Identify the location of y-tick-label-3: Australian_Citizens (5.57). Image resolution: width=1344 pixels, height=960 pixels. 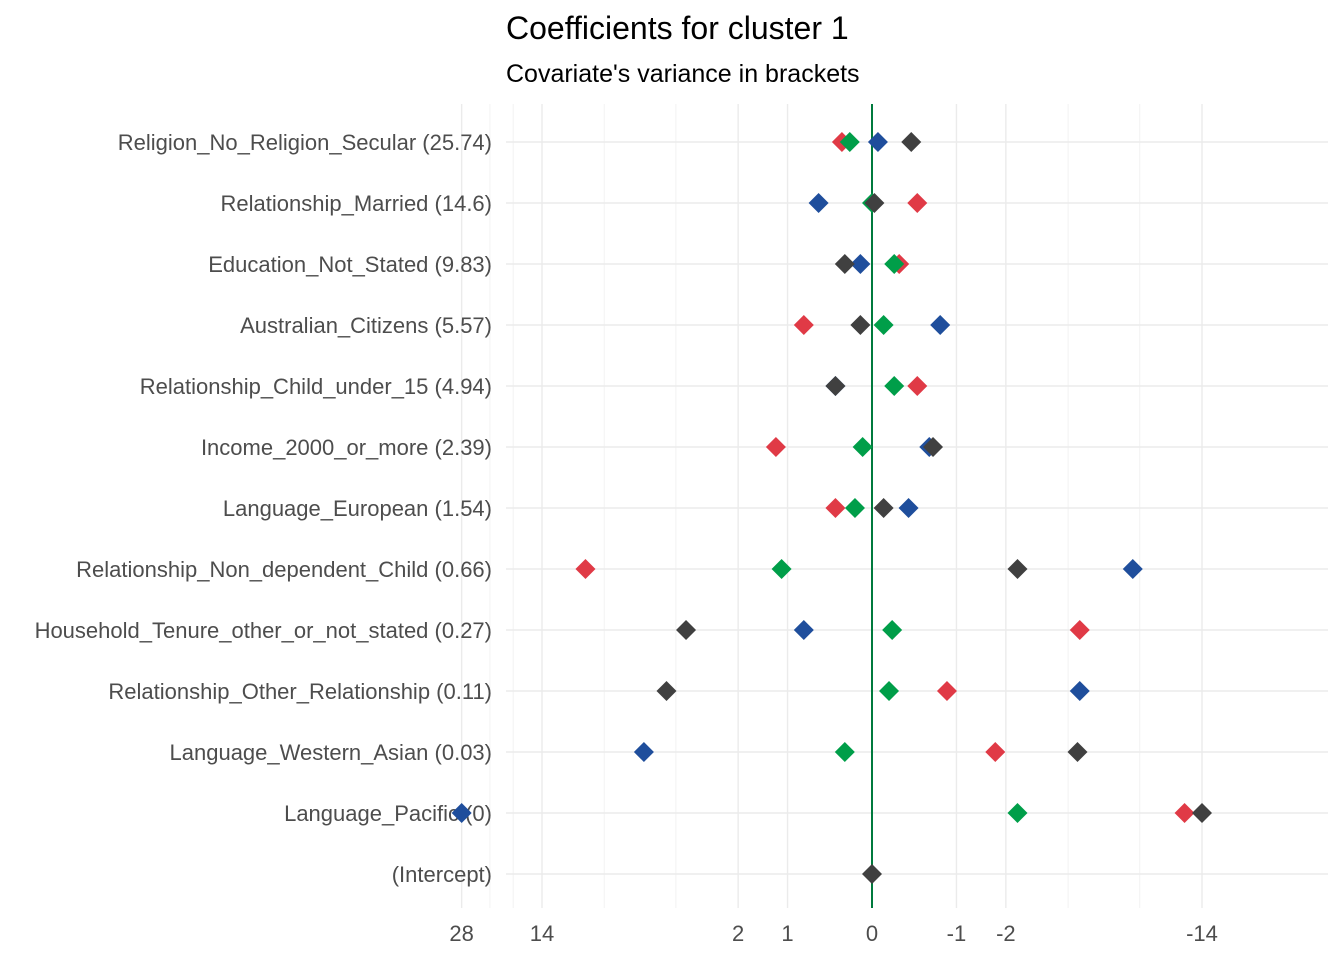
(366, 325).